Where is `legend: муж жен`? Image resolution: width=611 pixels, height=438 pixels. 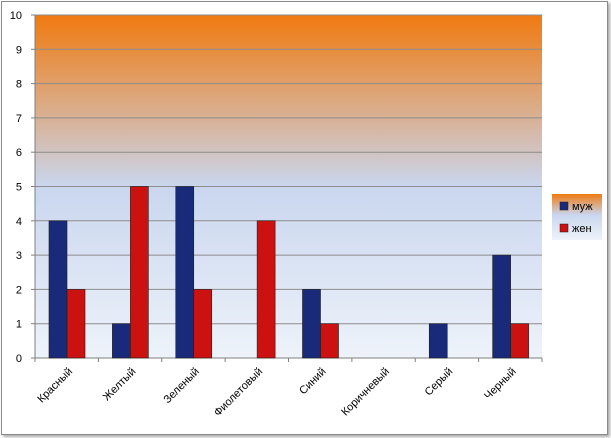 legend: муж жен is located at coordinates (577, 217).